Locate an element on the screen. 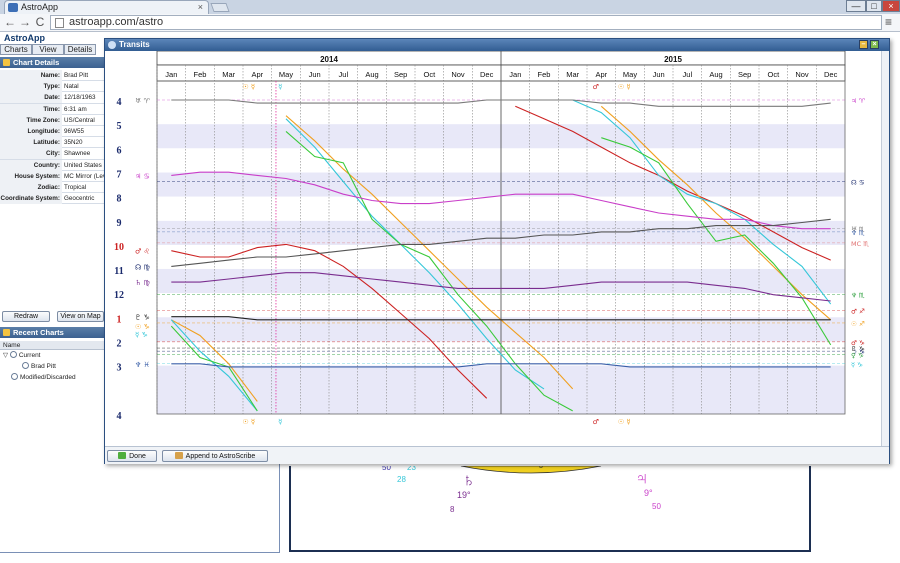 This screenshot has height=563, width=900. reload-icon: C is located at coordinates (40, 22).